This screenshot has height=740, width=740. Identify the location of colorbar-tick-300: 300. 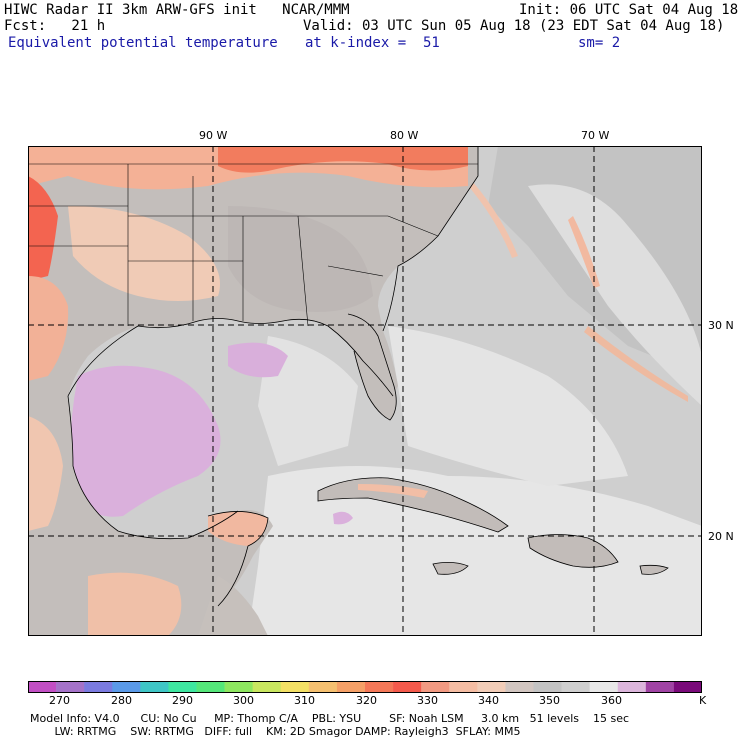
(243, 700).